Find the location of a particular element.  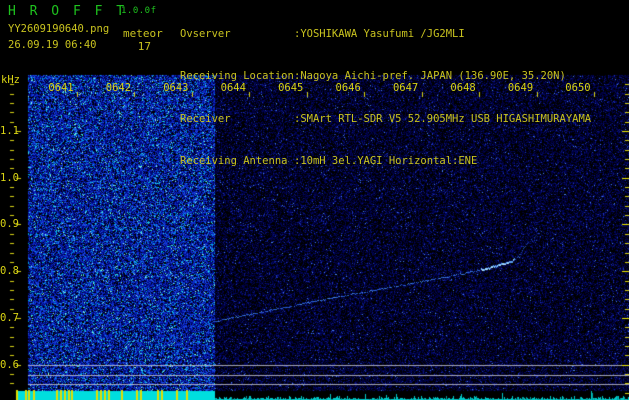

y-axis-tick-label: 0.9 is located at coordinates (9, 224).